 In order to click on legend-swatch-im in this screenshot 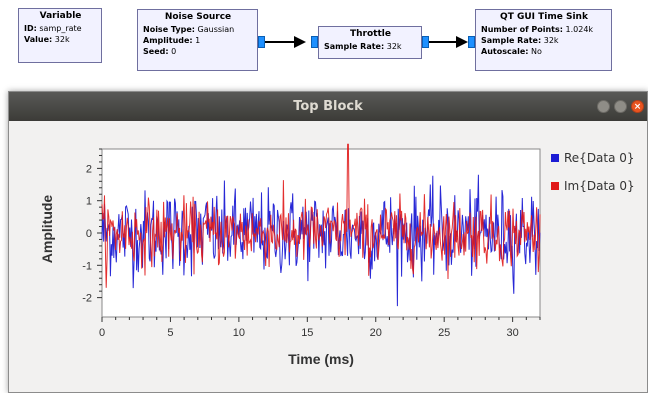, I will do `click(555, 186)`.